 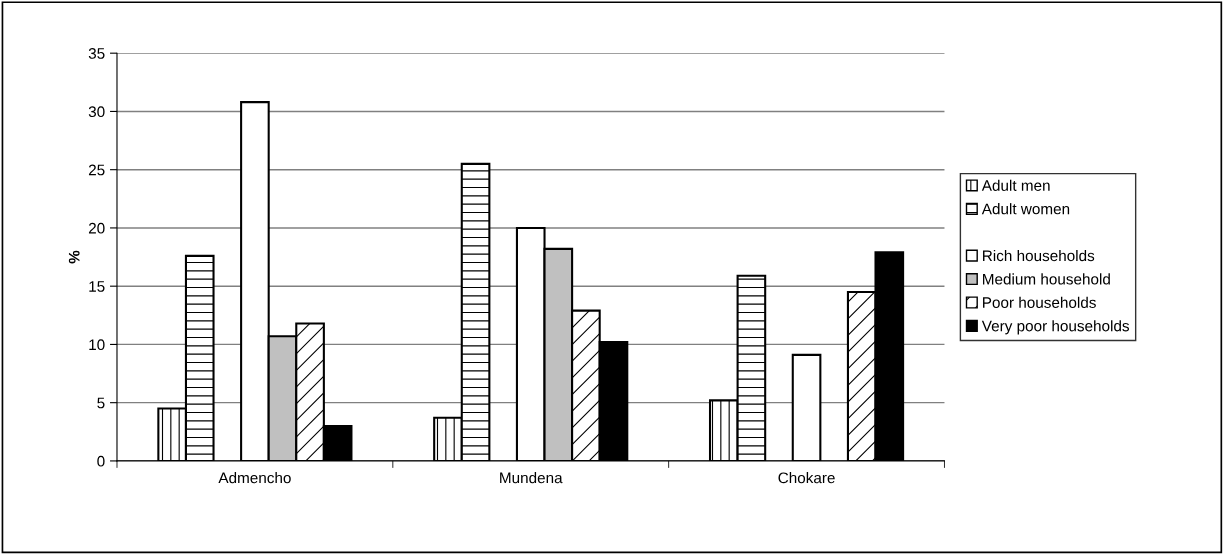 I want to click on legend-label: Medium household, so click(x=1046, y=279).